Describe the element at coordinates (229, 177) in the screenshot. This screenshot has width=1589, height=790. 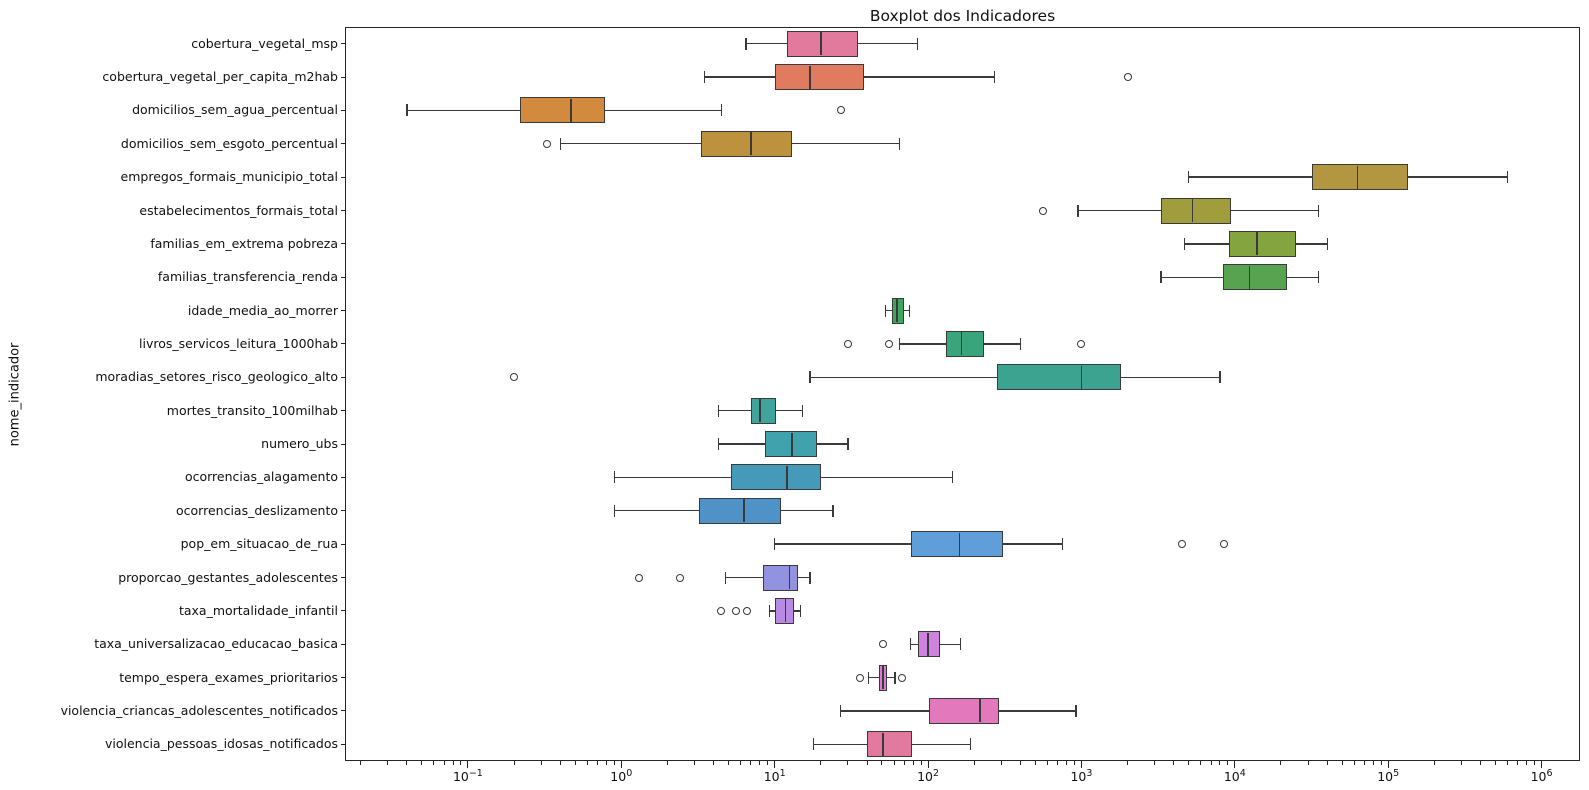
I see `category-label: empregos_formais_municipio_total` at that location.